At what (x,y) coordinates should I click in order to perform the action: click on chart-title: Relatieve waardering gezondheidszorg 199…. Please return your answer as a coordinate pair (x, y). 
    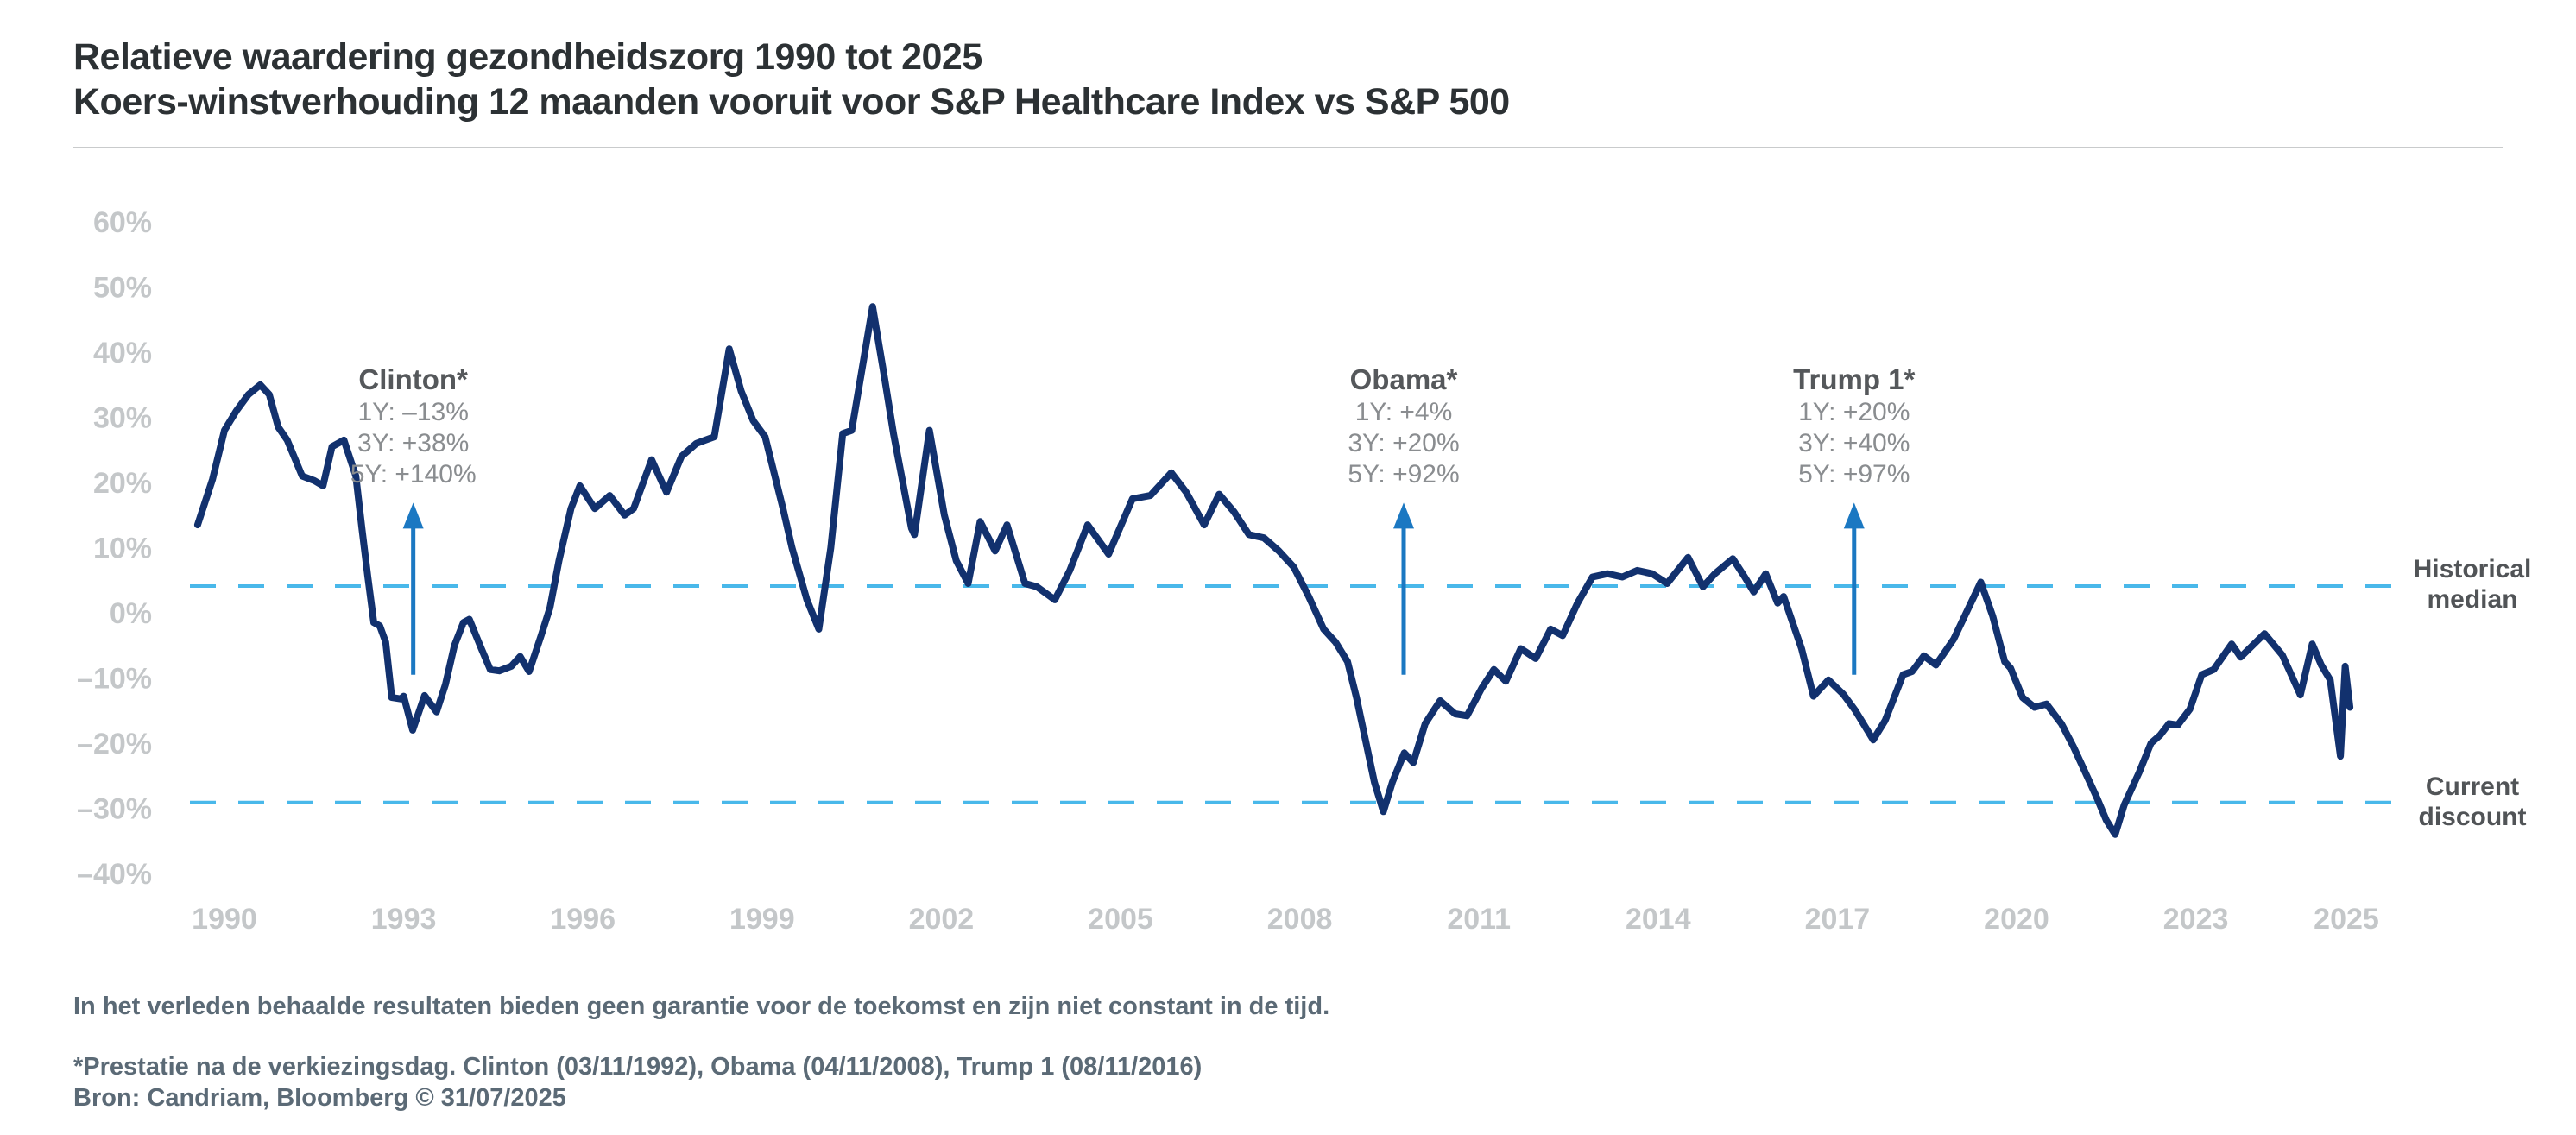
    Looking at the image, I should click on (791, 79).